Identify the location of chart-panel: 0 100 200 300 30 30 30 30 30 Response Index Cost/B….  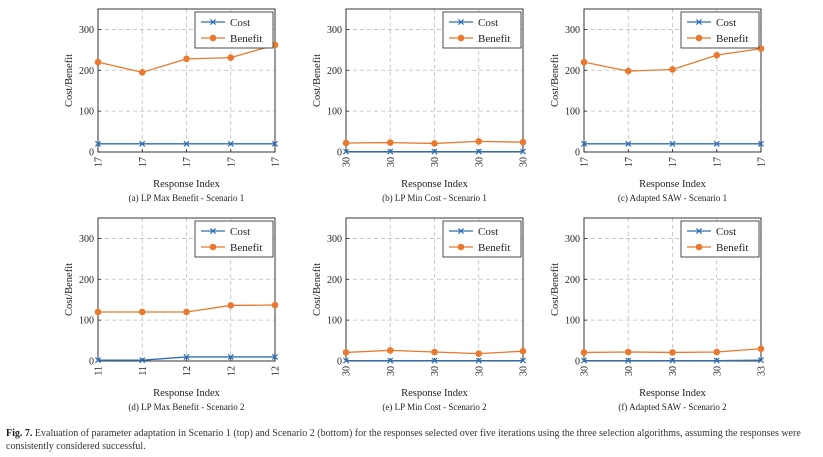
(421, 105).